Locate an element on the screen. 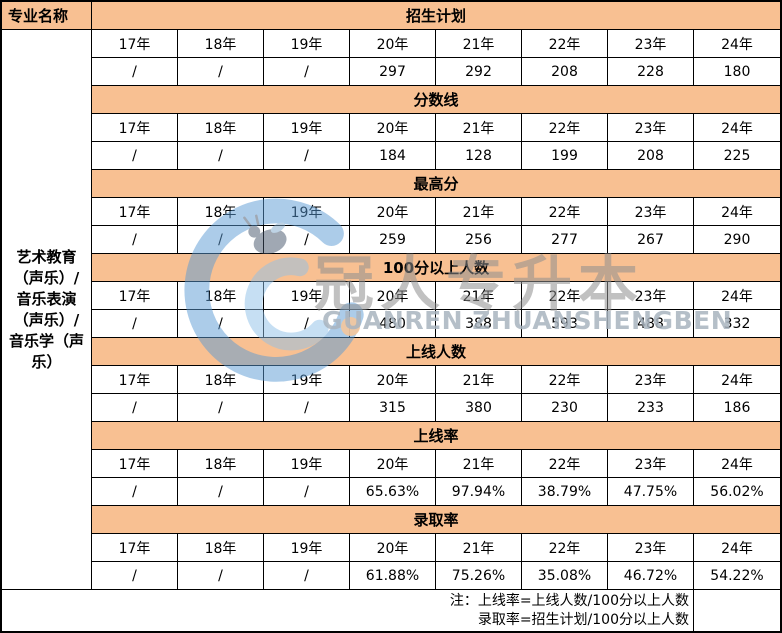  value-cell: 180 is located at coordinates (737, 72).